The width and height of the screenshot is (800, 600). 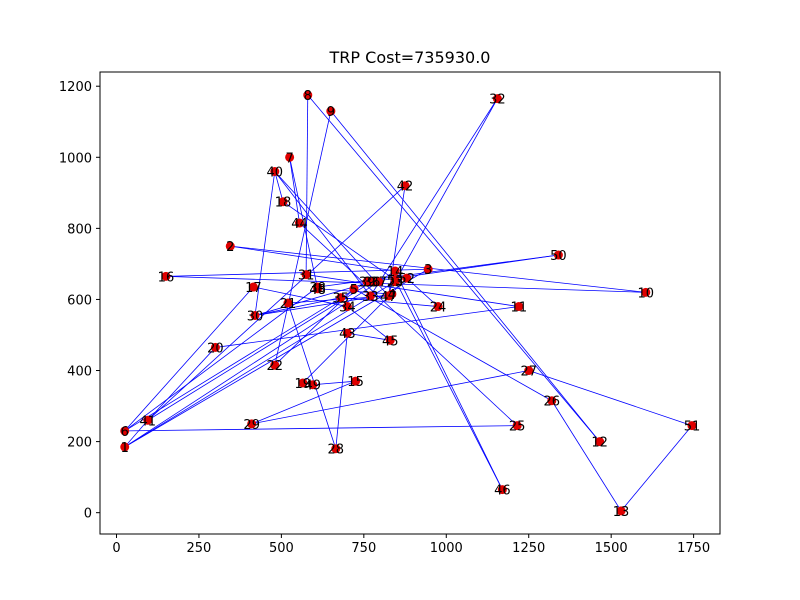 I want to click on node-label: 28, so click(x=336, y=450).